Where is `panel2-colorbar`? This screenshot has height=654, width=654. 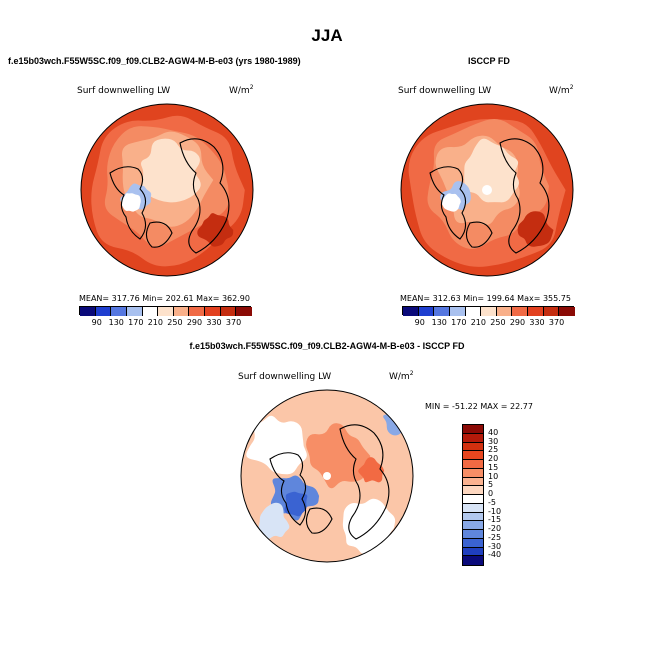
panel2-colorbar is located at coordinates (488, 311).